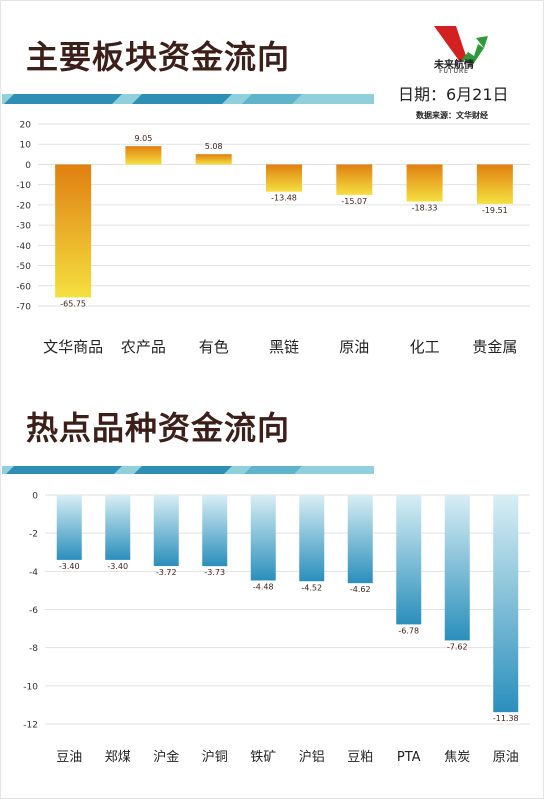 The image size is (544, 799). Describe the element at coordinates (457, 757) in the screenshot. I see `x-category-label: 焦炭` at that location.